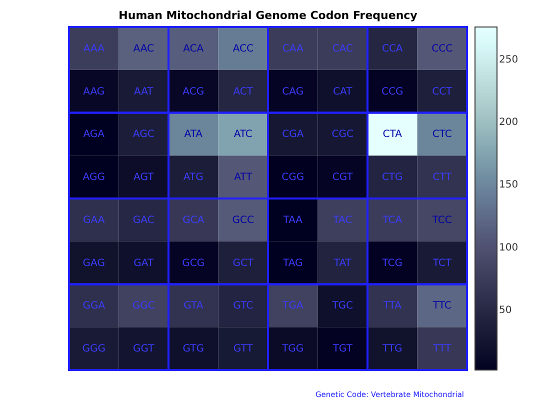  What do you see at coordinates (144, 178) in the screenshot?
I see `data-label: AGT` at bounding box center [144, 178].